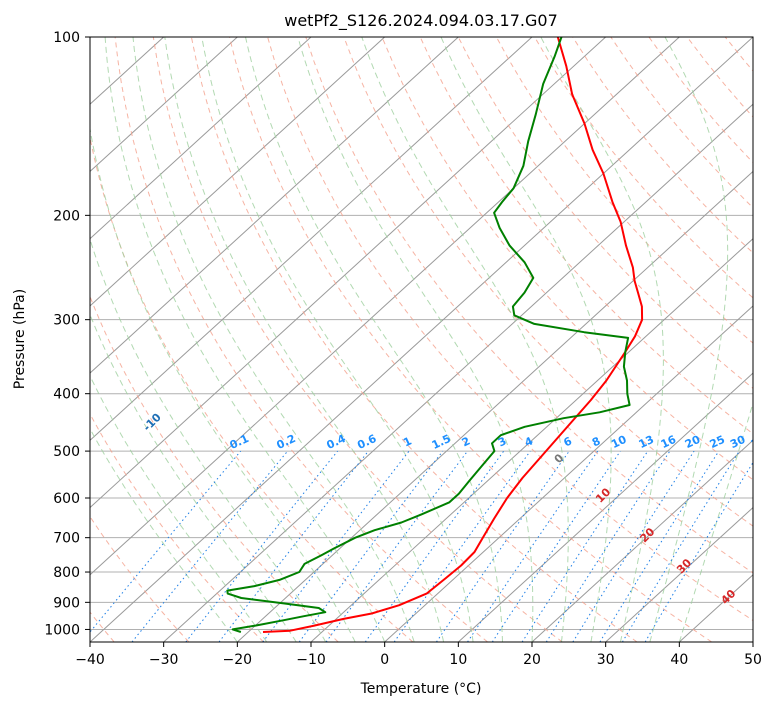 The height and width of the screenshot is (708, 775). Describe the element at coordinates (421, 689) in the screenshot. I see `x-axis-label: Temperature (°C)` at that location.